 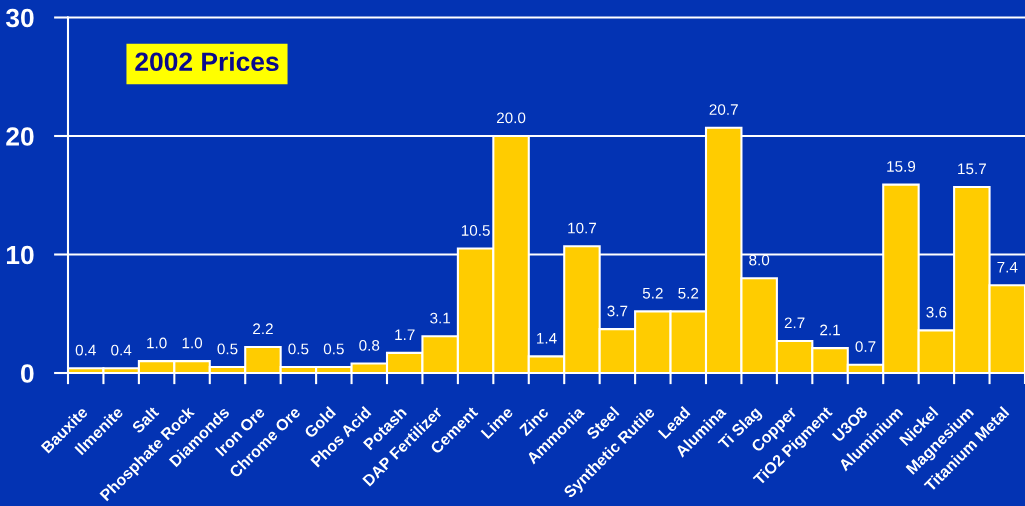 I want to click on data-label: 2.1, so click(x=830, y=330).